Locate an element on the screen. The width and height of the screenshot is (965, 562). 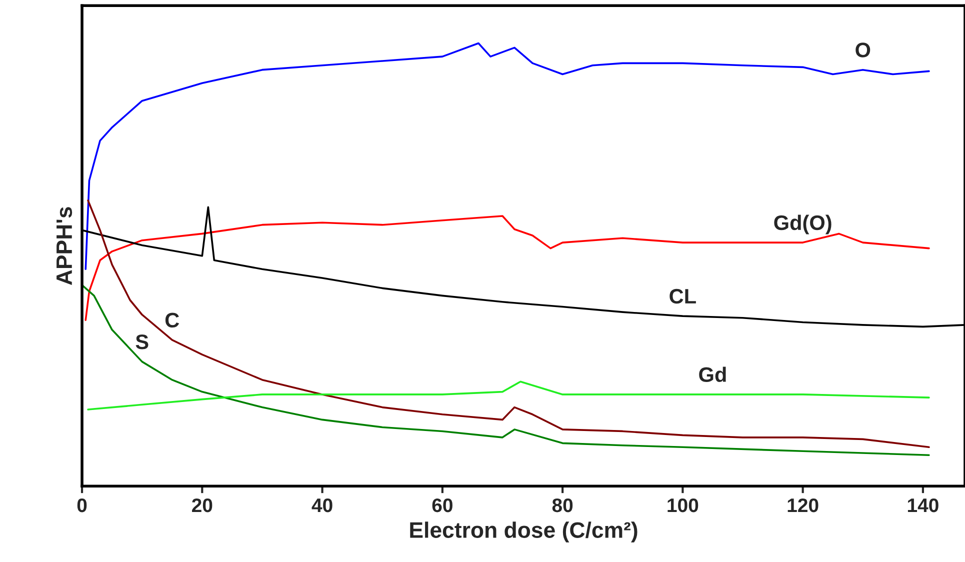
x-tick-label: 20 is located at coordinates (202, 505).